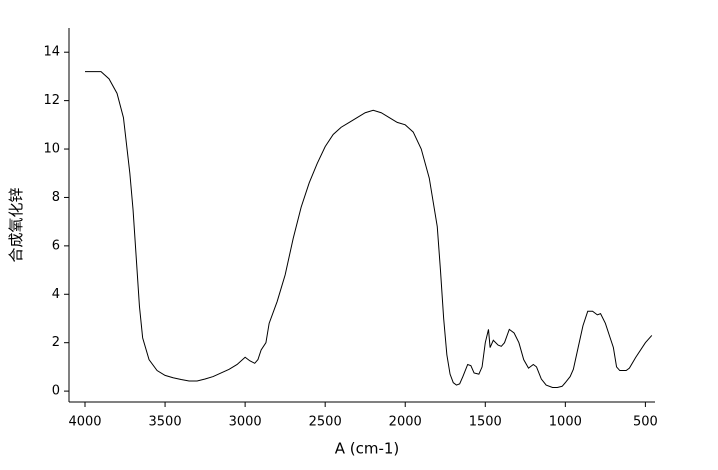  Describe the element at coordinates (245, 422) in the screenshot. I see `x-tick-label: 3000` at that location.